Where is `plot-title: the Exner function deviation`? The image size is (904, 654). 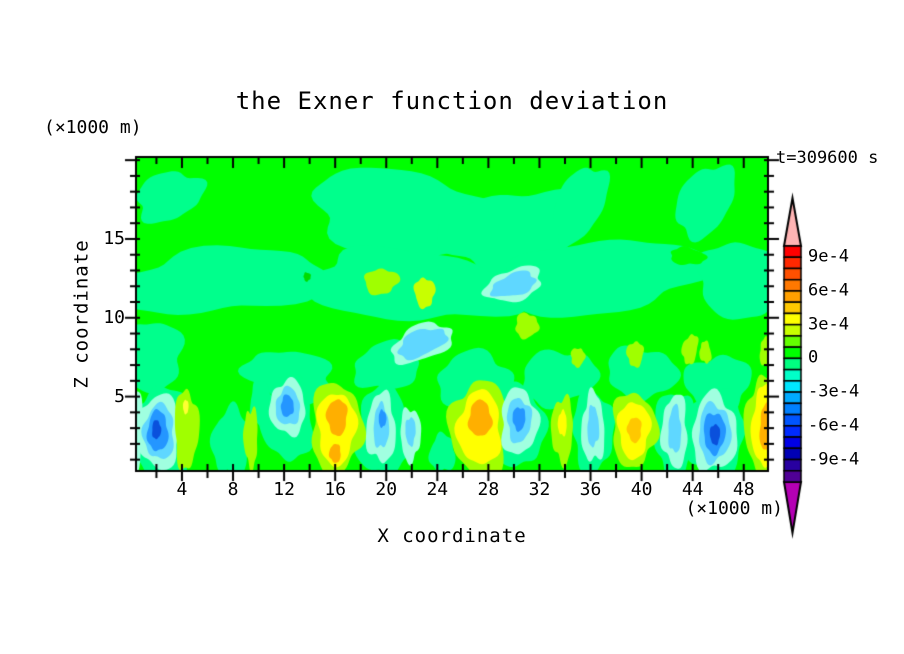 plot-title: the Exner function deviation is located at coordinates (452, 101).